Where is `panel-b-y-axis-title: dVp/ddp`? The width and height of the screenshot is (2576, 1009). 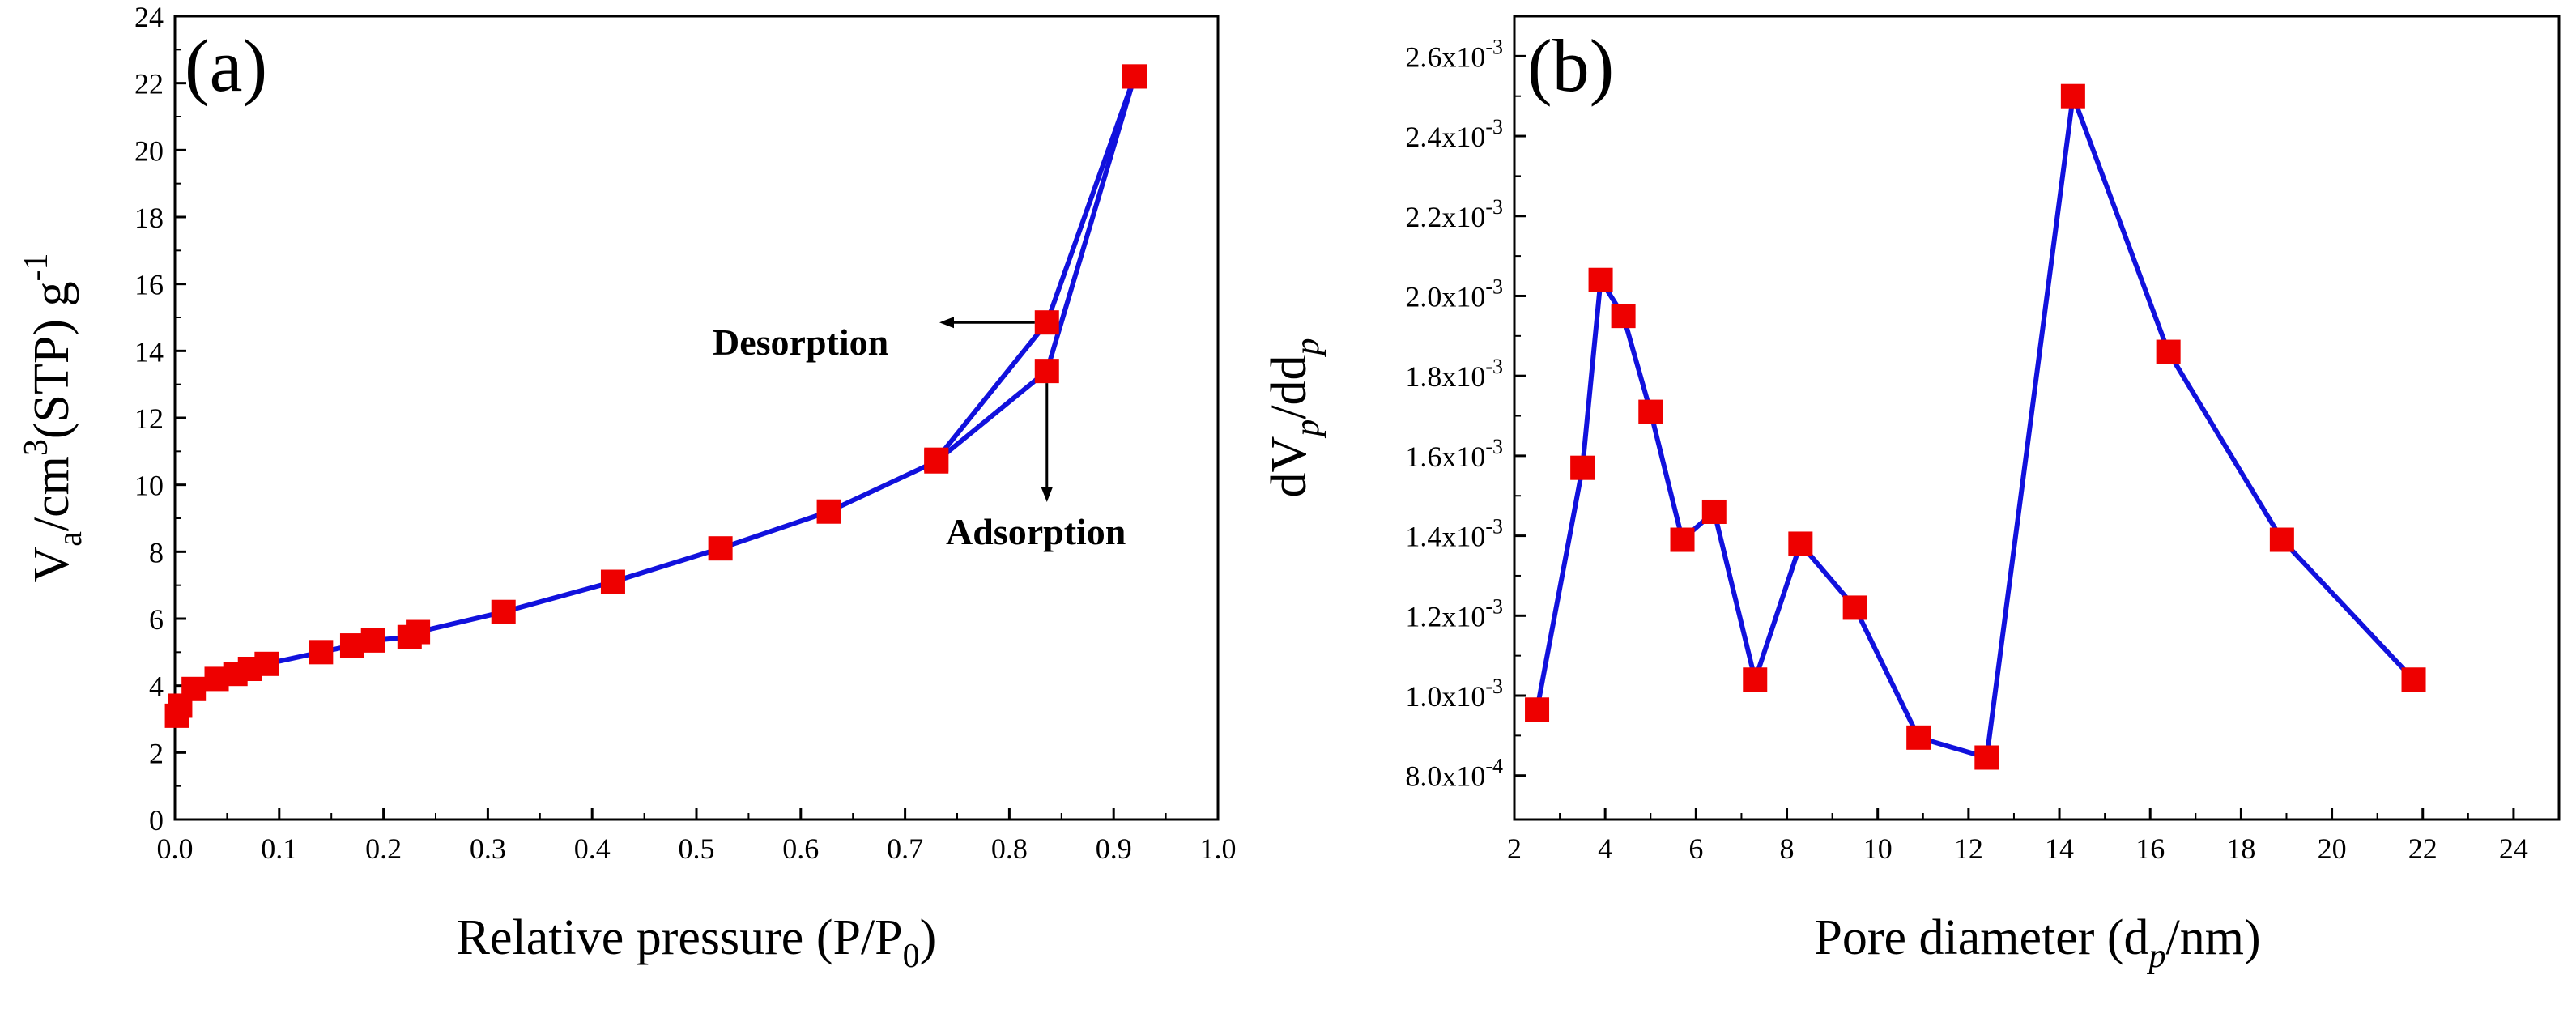 panel-b-y-axis-title: dVp/ddp is located at coordinates (1294, 417).